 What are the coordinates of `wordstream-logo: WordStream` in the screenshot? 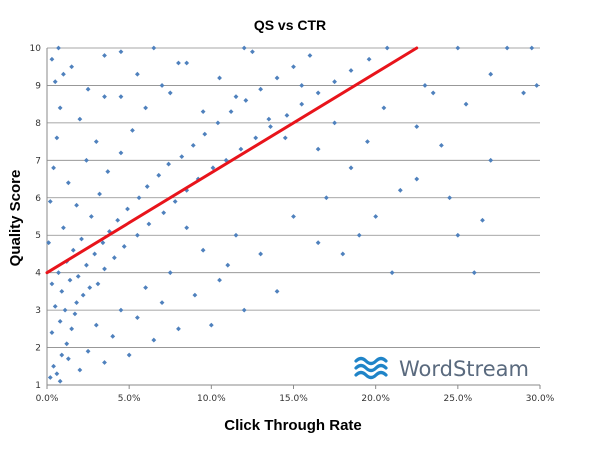 It's located at (441, 368).